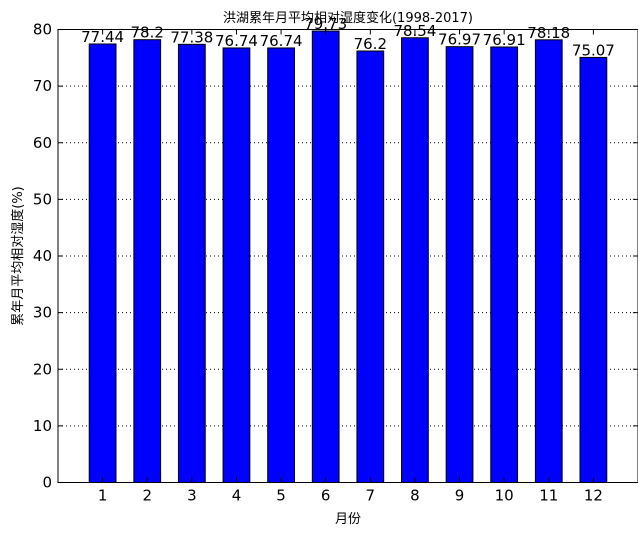 This screenshot has width=638, height=534. Describe the element at coordinates (42, 199) in the screenshot. I see `y-tick-label: 50` at that location.